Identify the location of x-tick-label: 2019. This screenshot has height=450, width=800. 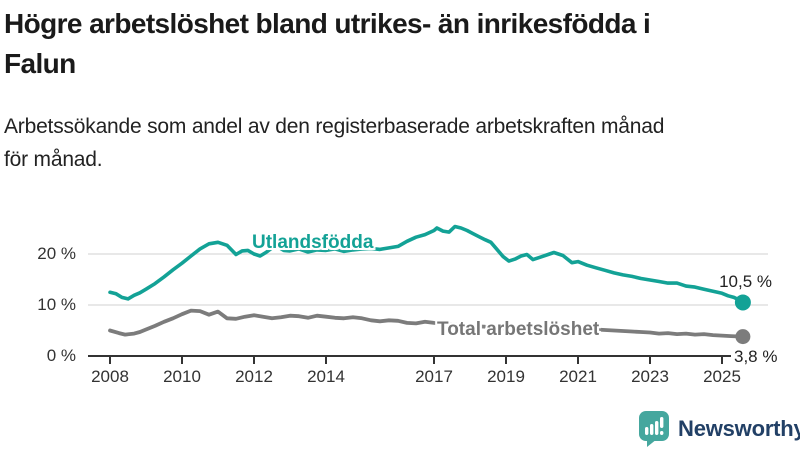
(506, 376).